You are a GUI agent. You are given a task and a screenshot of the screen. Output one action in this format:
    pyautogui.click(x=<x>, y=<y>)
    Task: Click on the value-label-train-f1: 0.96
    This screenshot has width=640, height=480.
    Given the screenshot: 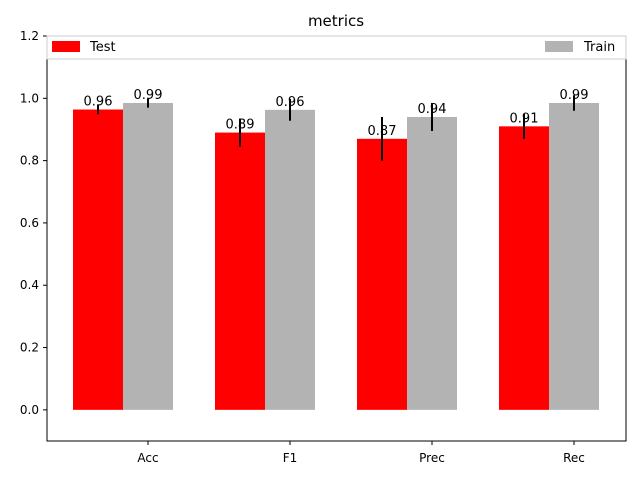 What is the action you would take?
    pyautogui.click(x=290, y=102)
    